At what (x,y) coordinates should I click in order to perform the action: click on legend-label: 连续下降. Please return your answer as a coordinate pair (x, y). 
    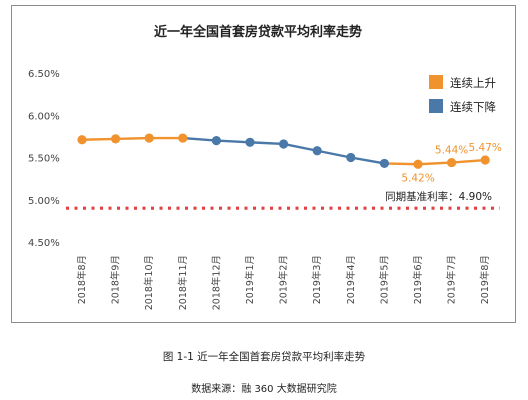
    Looking at the image, I should click on (473, 107).